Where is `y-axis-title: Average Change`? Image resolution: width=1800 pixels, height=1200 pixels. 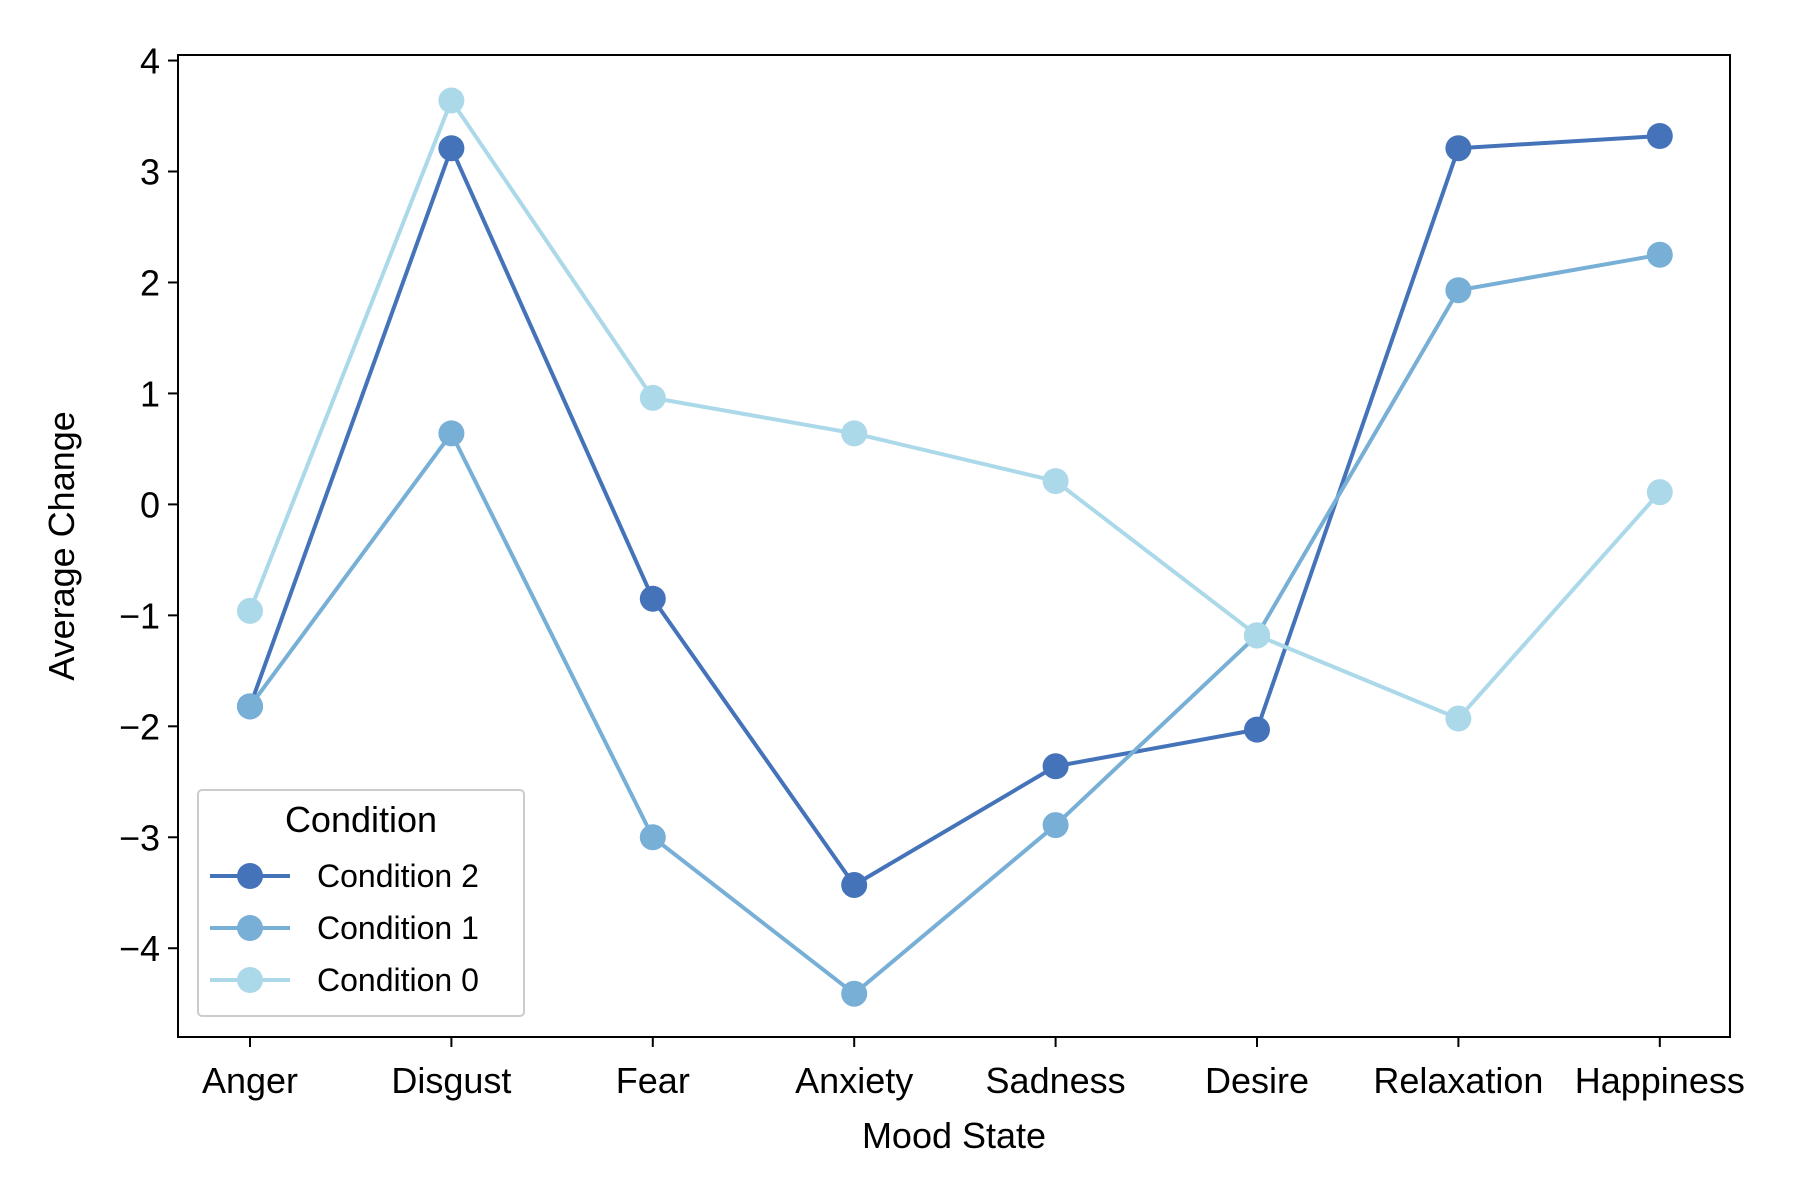
y-axis-title: Average Change is located at coordinates (61, 546).